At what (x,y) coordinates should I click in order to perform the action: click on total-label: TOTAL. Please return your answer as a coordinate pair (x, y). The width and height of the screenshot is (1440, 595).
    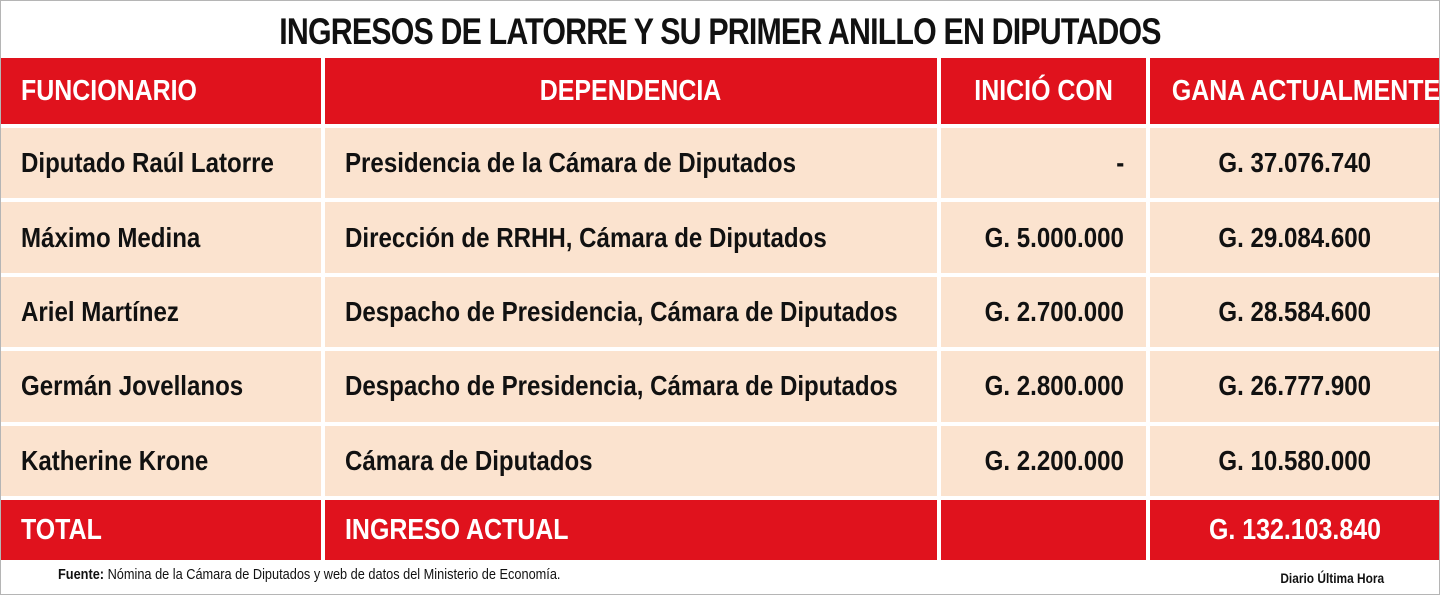
    Looking at the image, I should click on (163, 529).